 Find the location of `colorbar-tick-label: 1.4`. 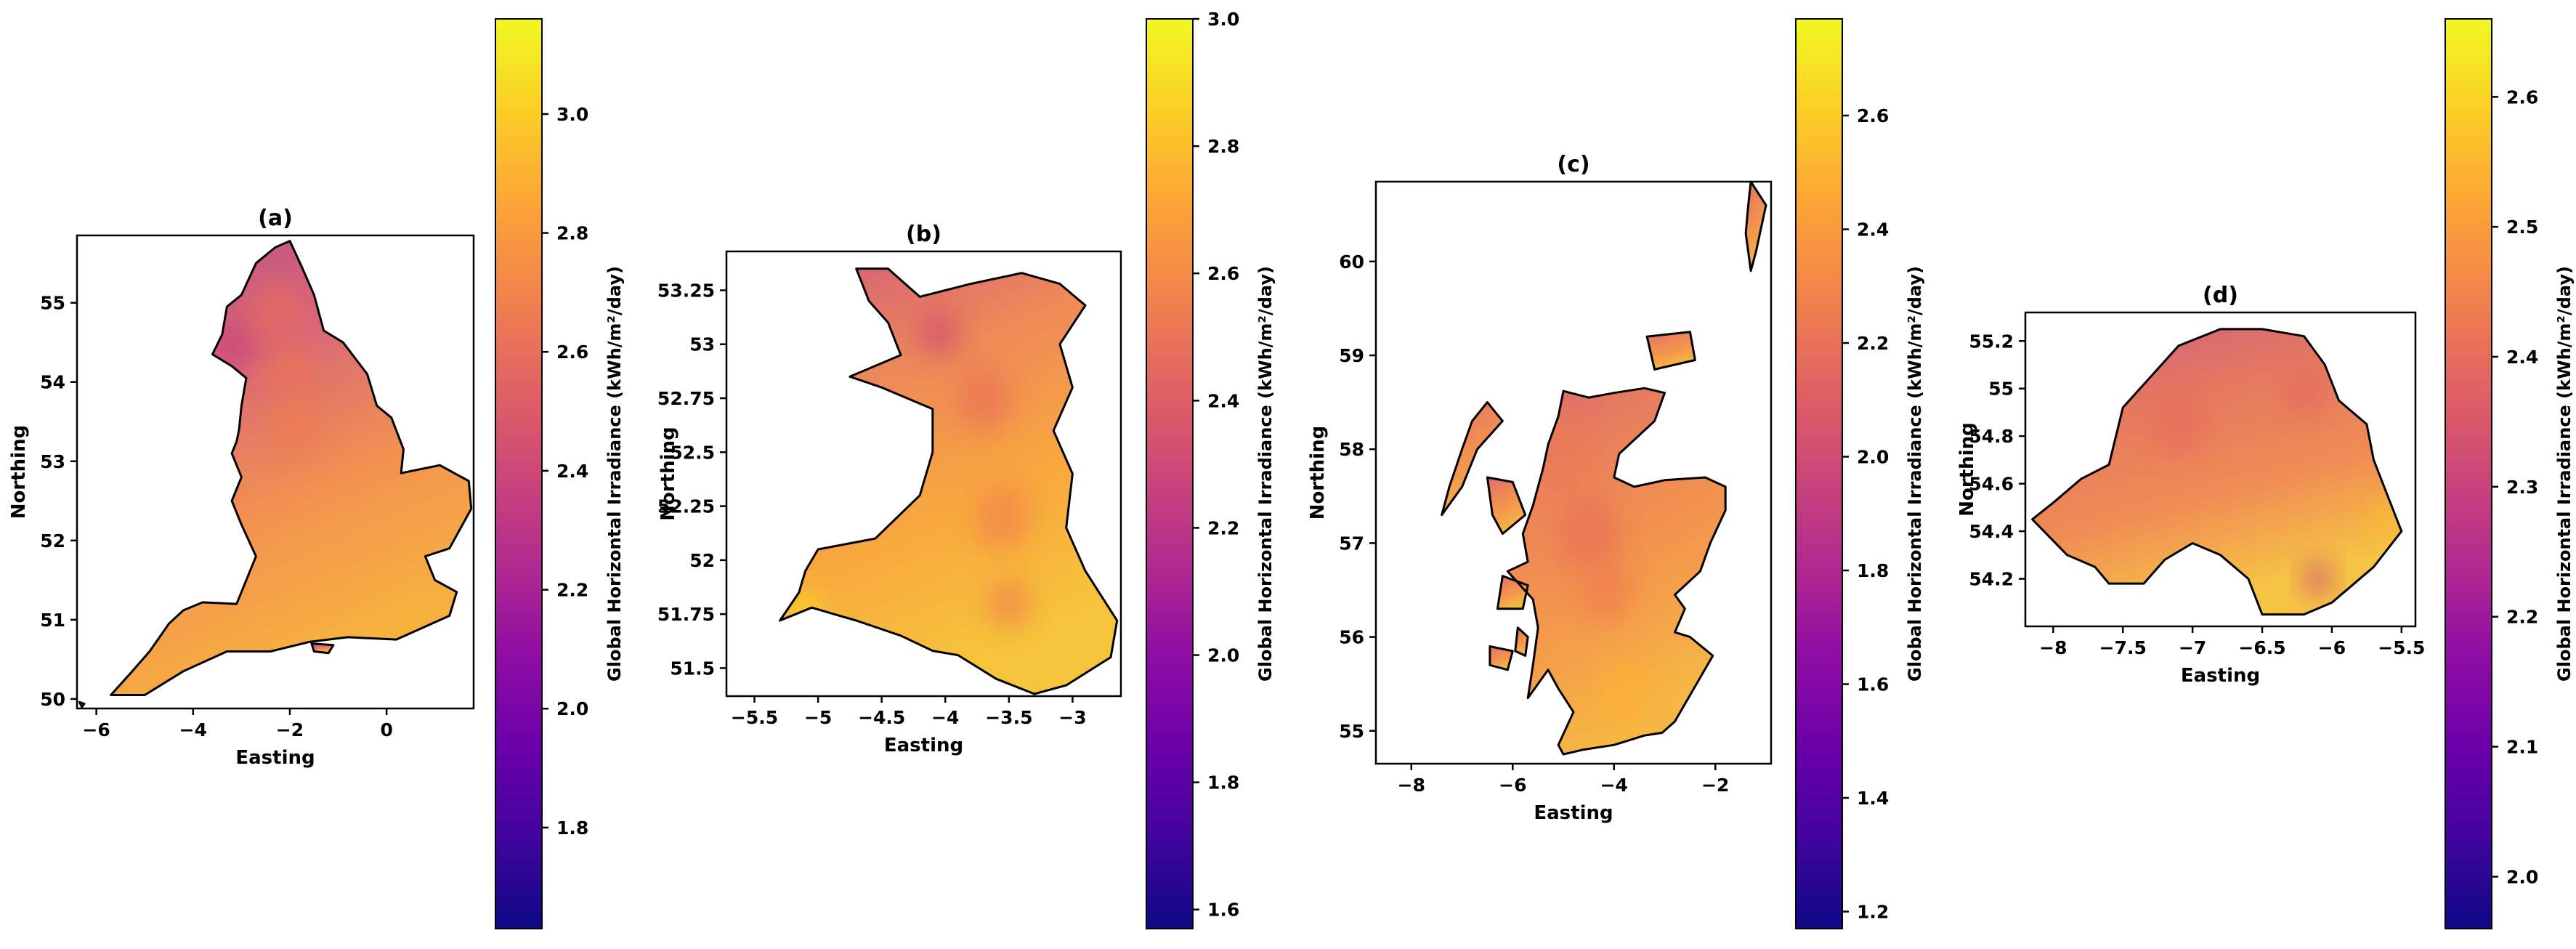

colorbar-tick-label: 1.4 is located at coordinates (1873, 799).